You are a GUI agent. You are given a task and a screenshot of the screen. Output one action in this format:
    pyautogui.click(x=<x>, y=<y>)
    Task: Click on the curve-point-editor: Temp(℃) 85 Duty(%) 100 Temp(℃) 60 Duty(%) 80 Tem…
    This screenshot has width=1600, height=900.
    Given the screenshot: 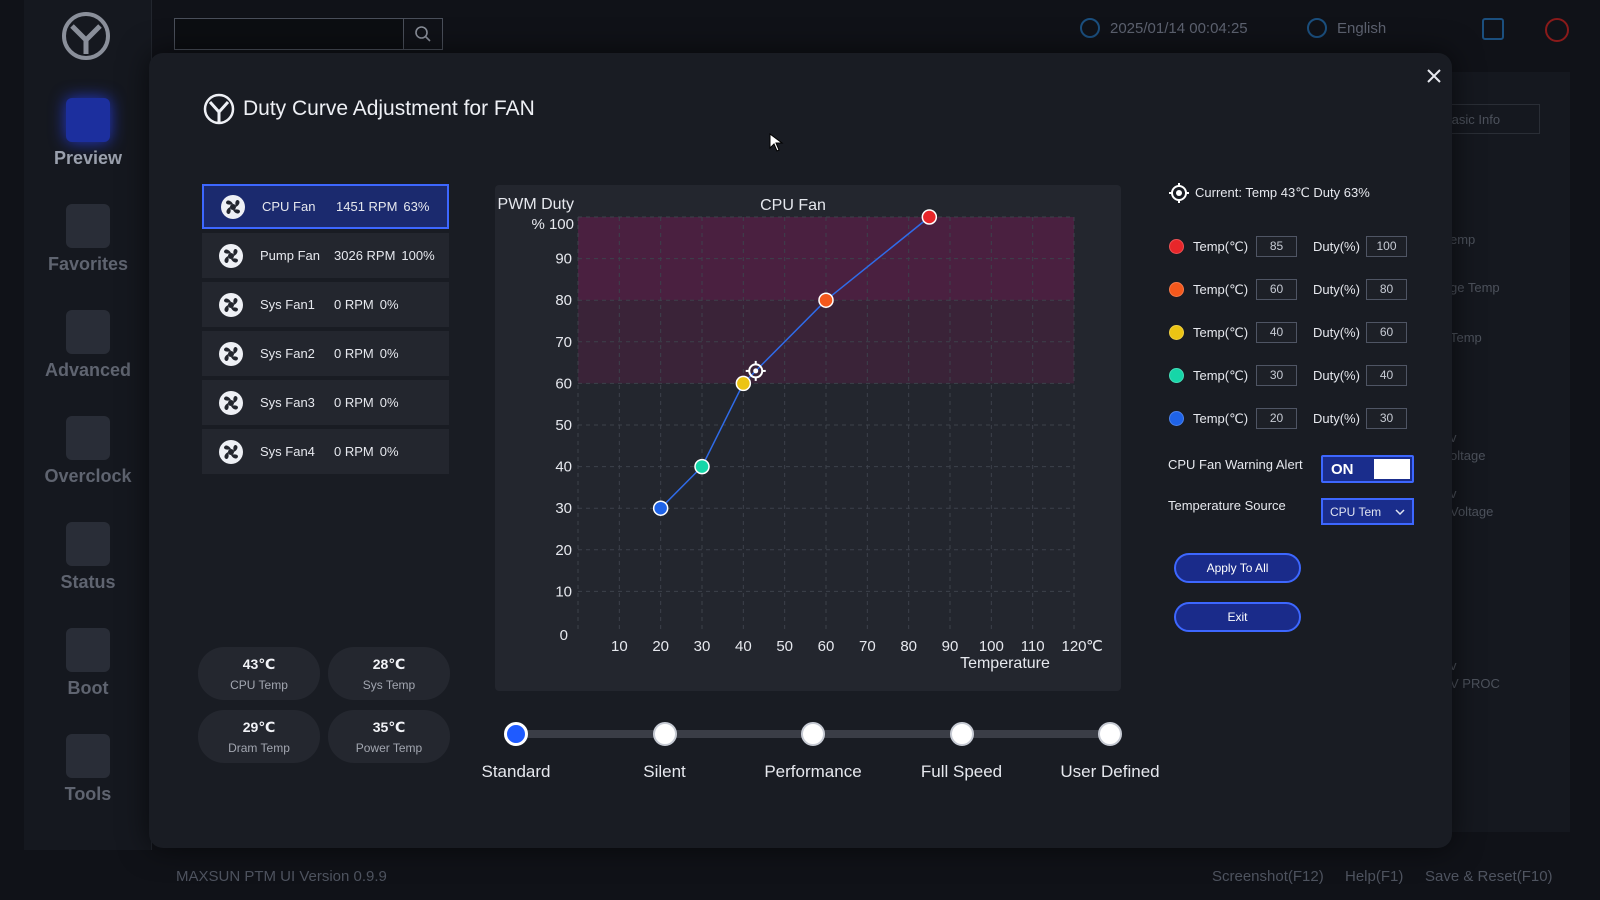 What is the action you would take?
    pyautogui.click(x=1288, y=332)
    